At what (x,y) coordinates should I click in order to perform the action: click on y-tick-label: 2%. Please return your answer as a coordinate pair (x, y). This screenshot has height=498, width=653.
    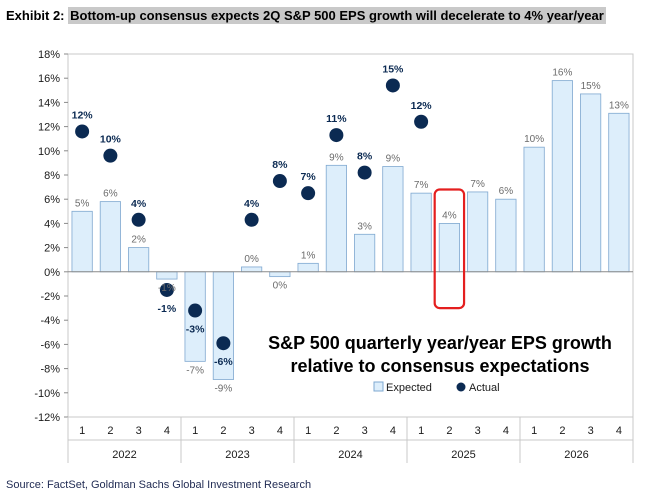
    Looking at the image, I should click on (52, 249).